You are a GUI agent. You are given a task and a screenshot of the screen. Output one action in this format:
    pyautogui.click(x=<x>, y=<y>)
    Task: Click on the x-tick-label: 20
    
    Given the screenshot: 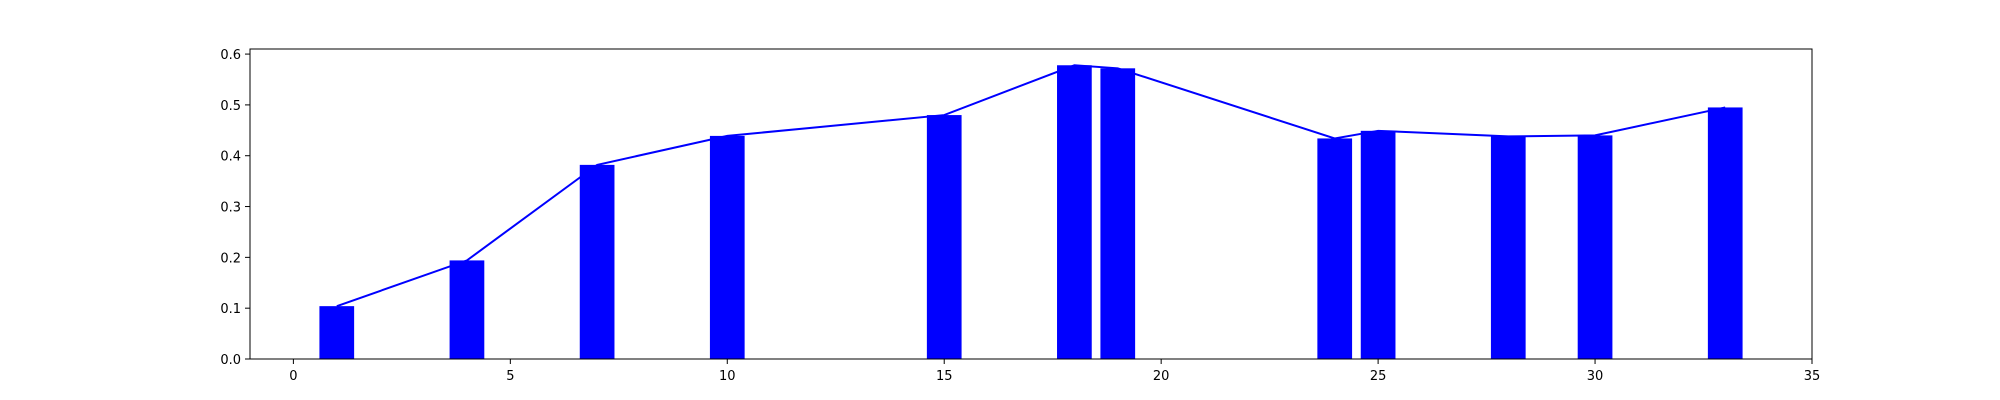 What is the action you would take?
    pyautogui.click(x=1161, y=376)
    